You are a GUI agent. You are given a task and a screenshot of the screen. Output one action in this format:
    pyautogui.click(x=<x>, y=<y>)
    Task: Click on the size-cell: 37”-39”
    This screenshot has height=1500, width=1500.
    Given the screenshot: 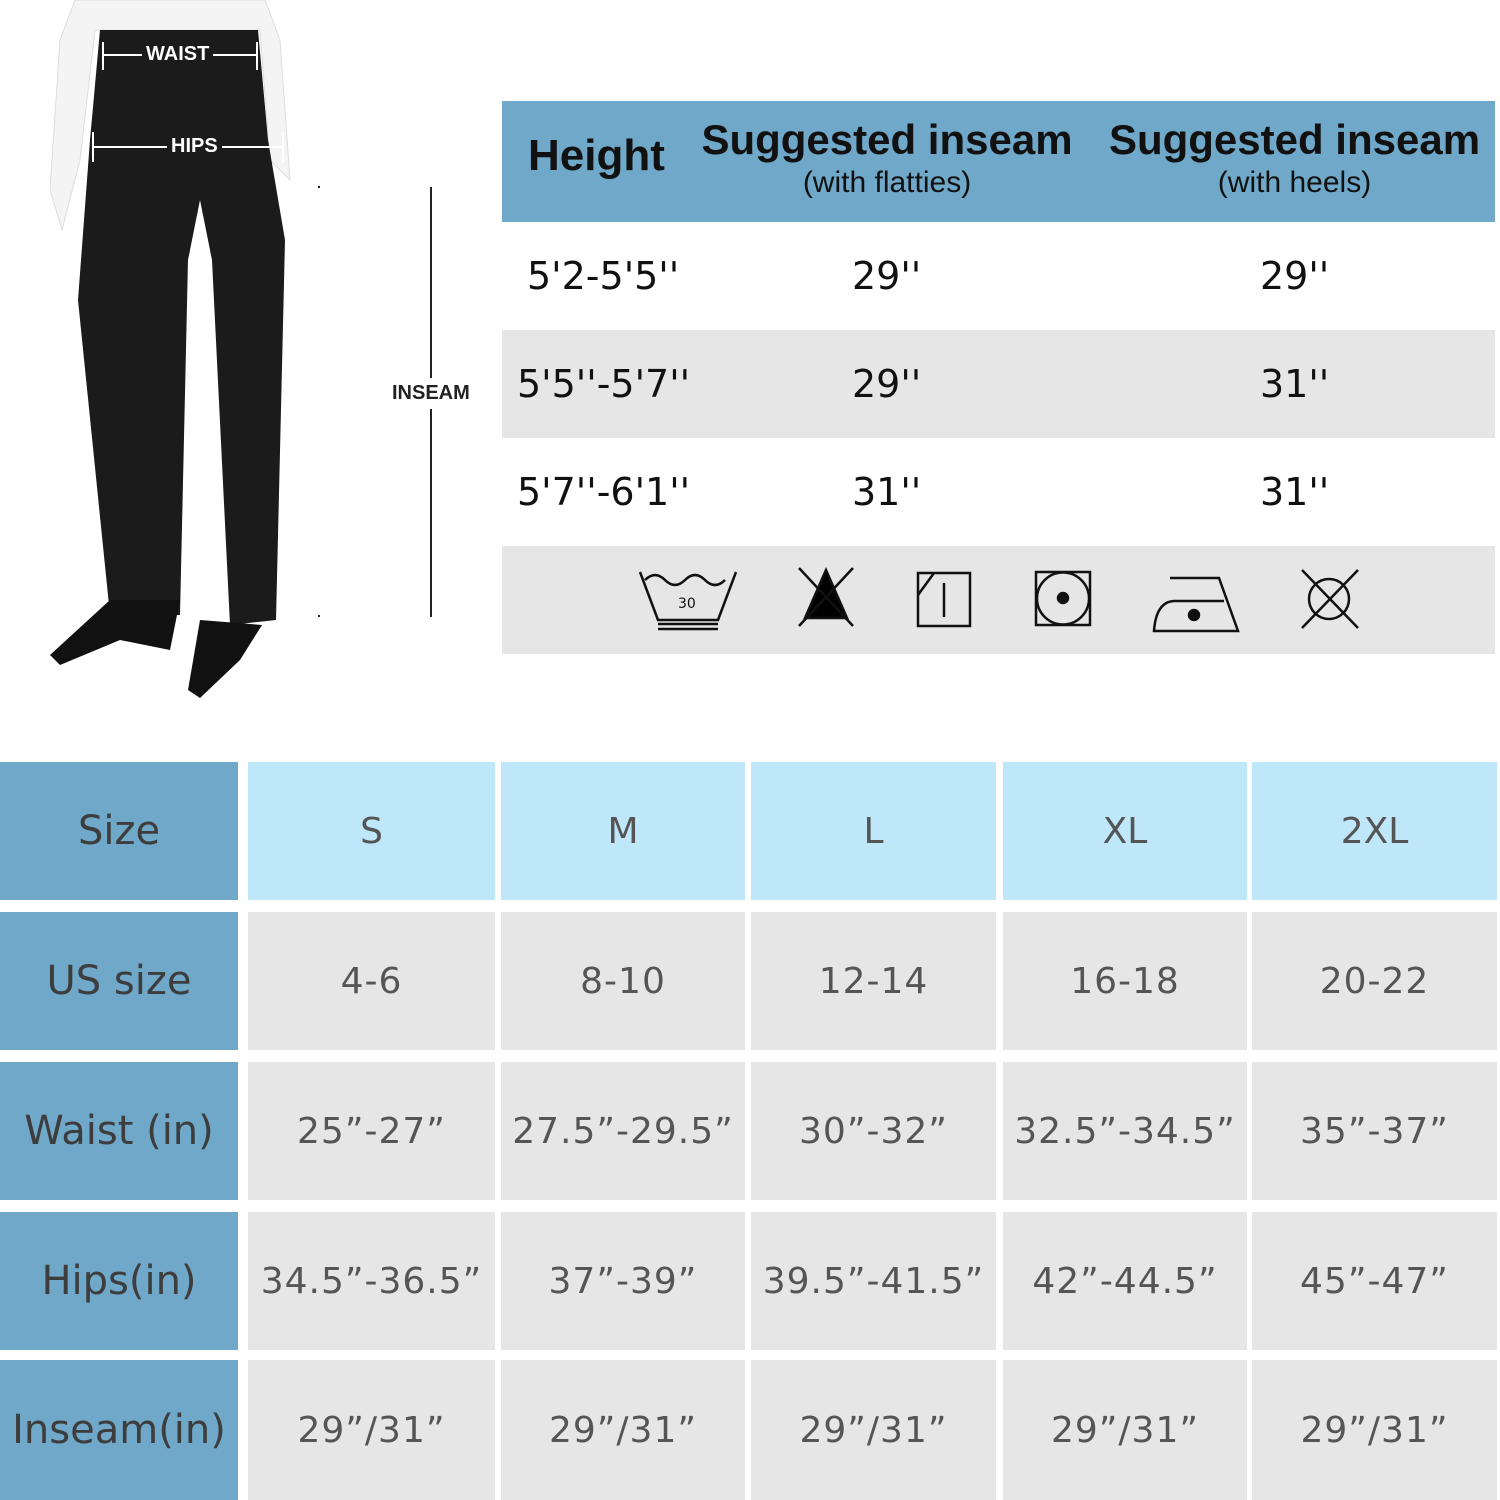 What is the action you would take?
    pyautogui.click(x=623, y=1281)
    